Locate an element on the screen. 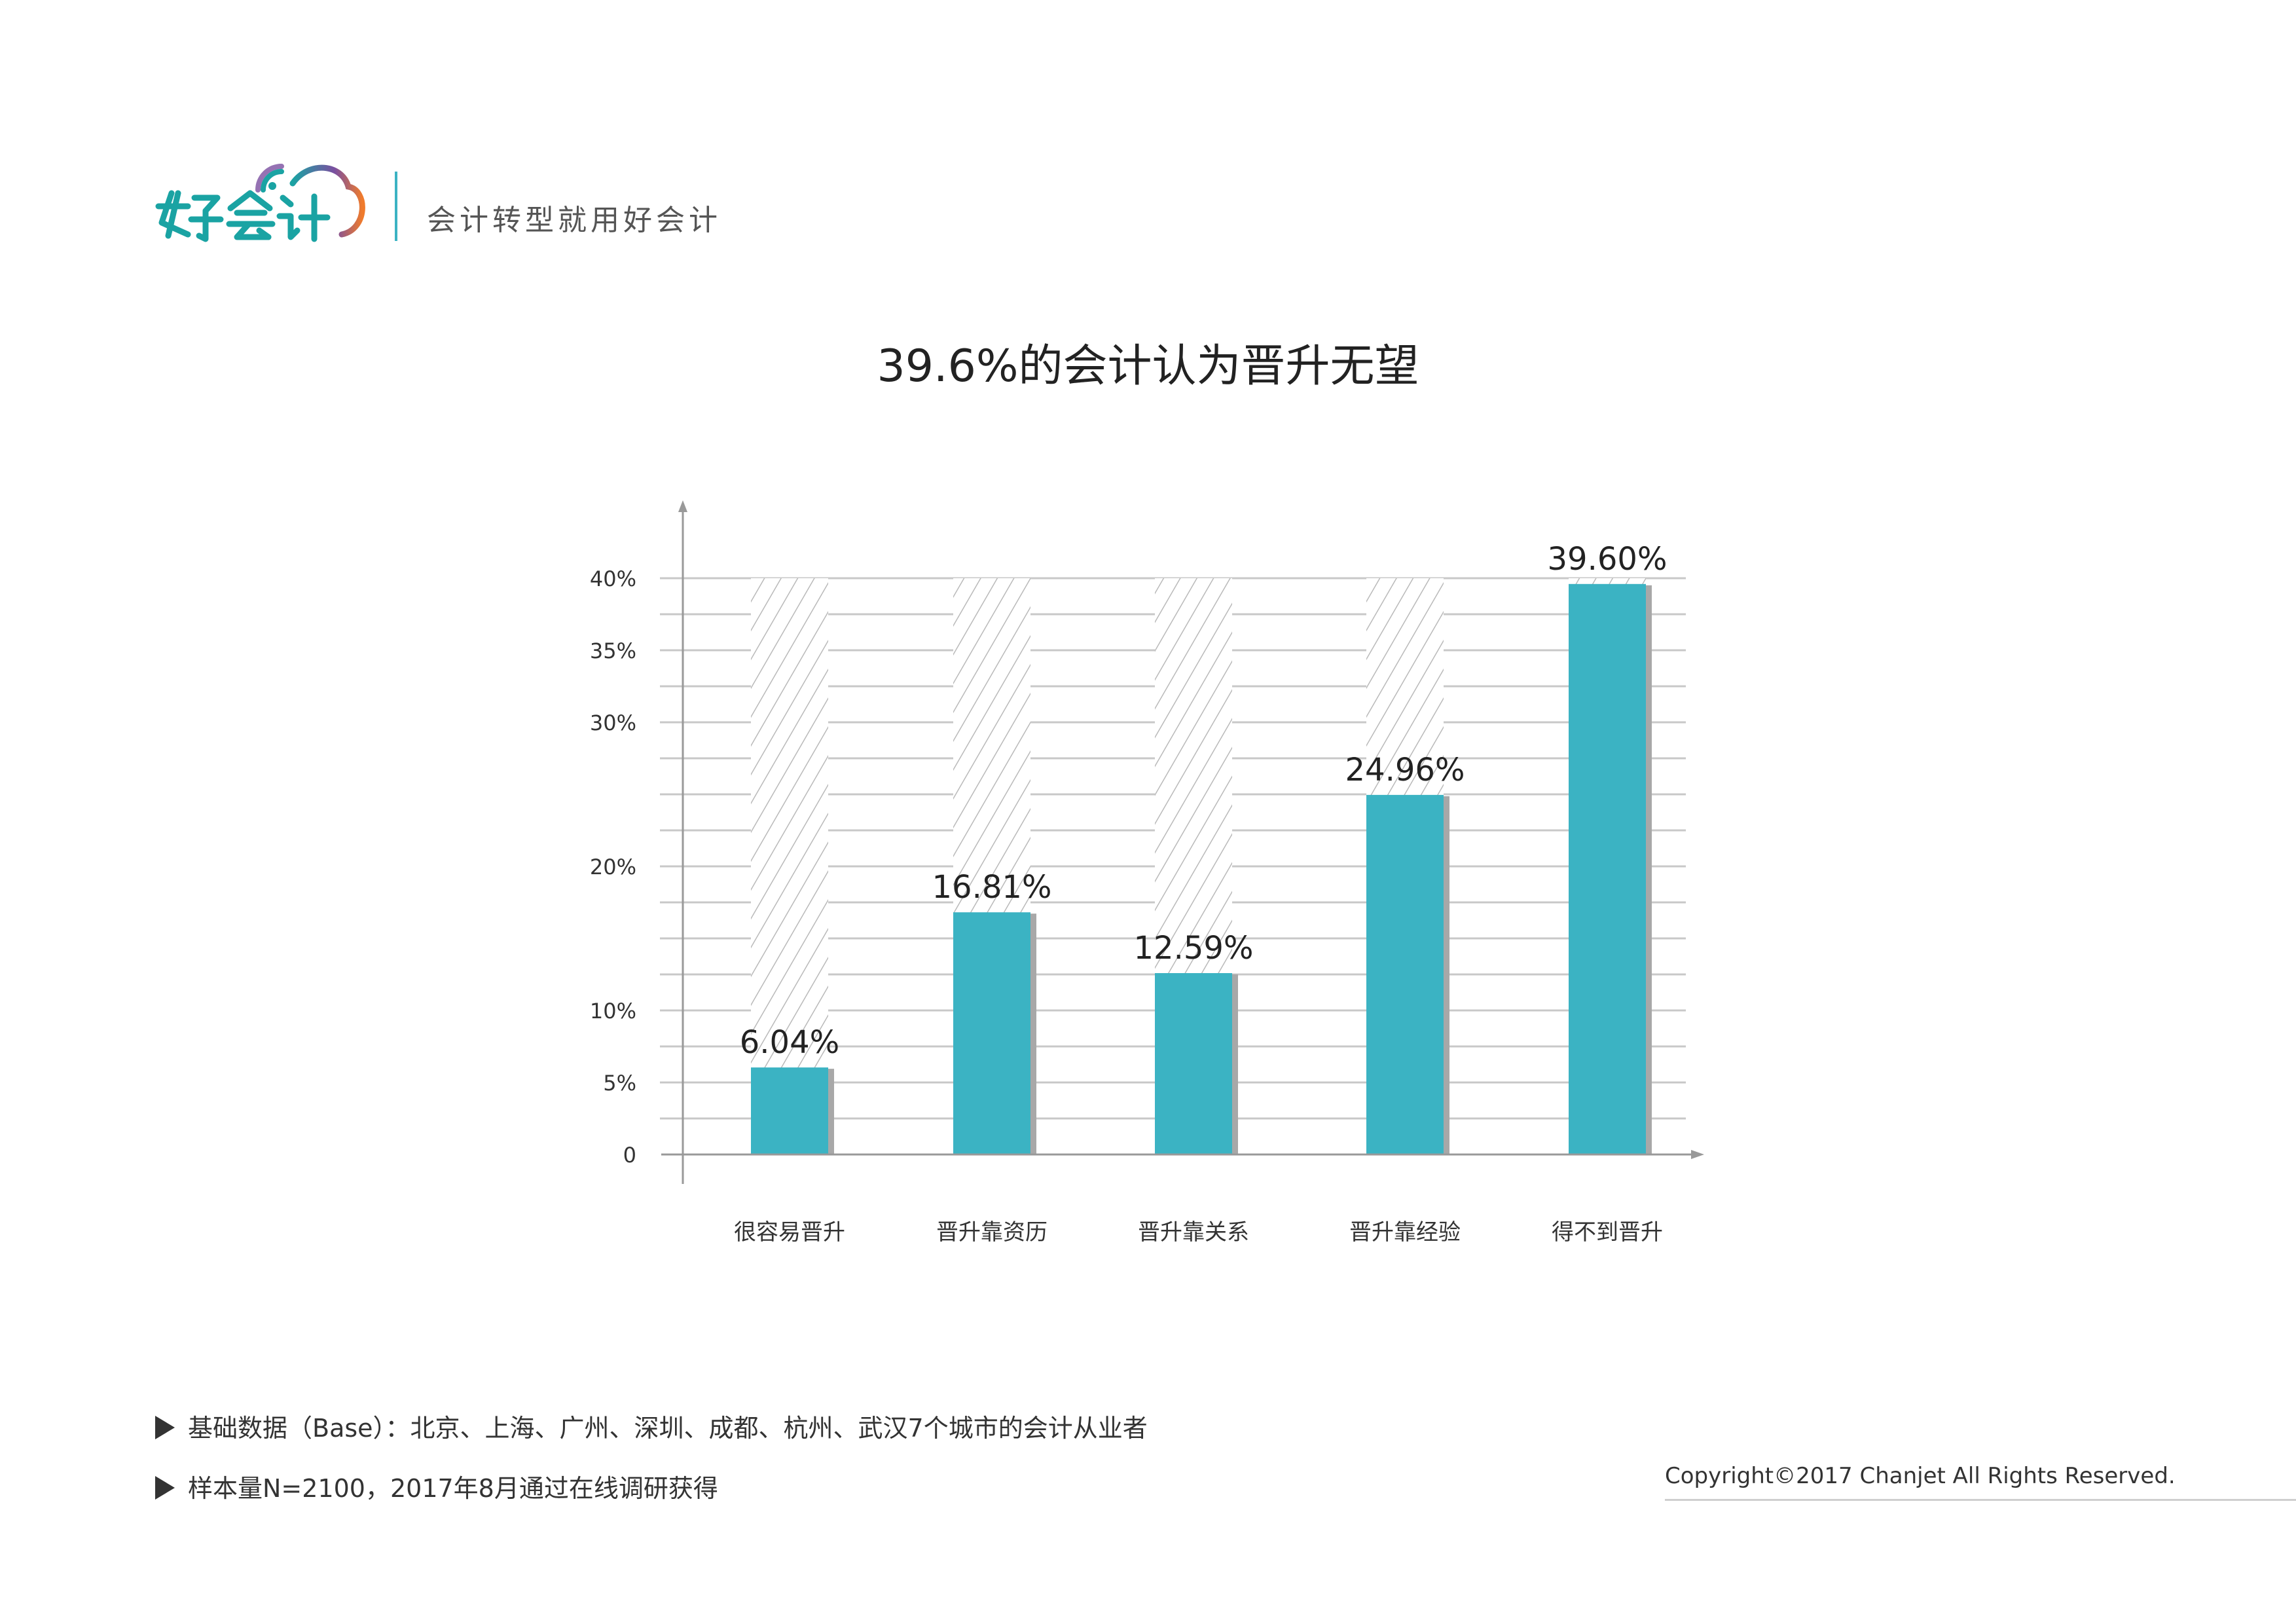  copyright-underline is located at coordinates (1980, 1500).